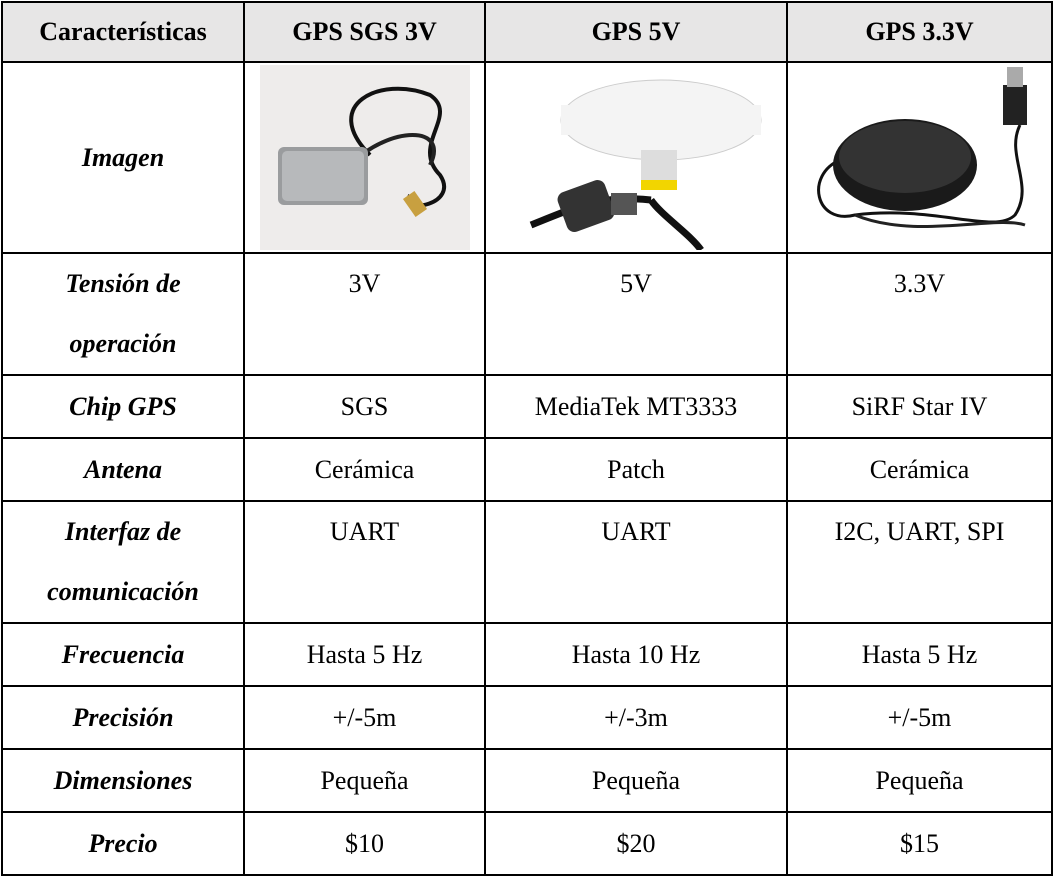  I want to click on value-cell: SiRF Star IV, so click(919, 406).